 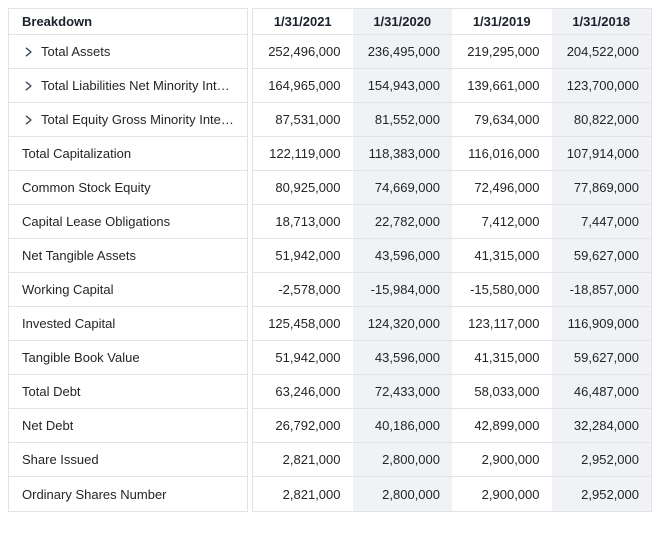 What do you see at coordinates (402, 85) in the screenshot?
I see `value-cell: 154,943,000` at bounding box center [402, 85].